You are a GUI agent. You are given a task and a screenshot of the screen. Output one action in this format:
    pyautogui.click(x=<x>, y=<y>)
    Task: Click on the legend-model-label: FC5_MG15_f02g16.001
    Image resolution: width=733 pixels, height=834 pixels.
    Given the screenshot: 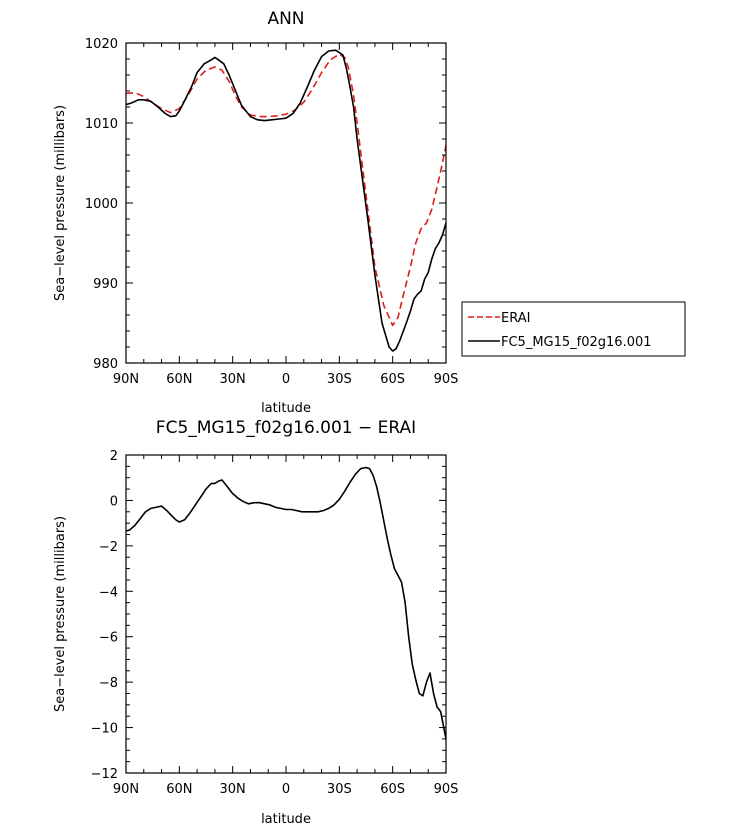 What is the action you would take?
    pyautogui.click(x=576, y=342)
    